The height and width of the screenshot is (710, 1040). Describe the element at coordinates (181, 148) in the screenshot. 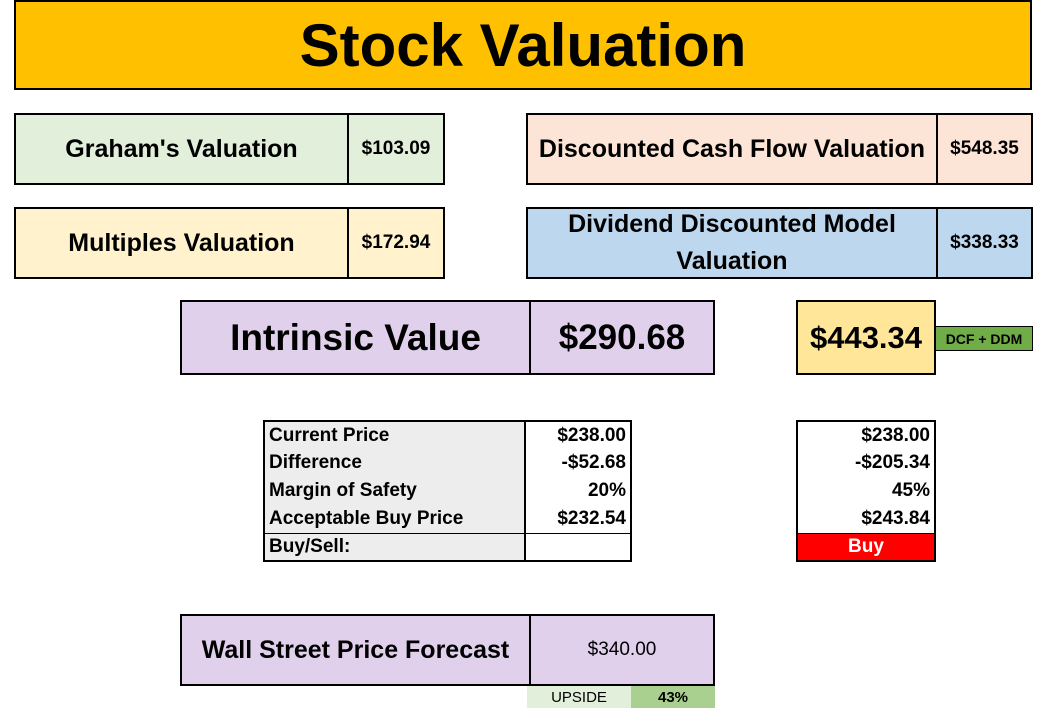

I see `graham-valuation-label: Graham's Valuation` at that location.